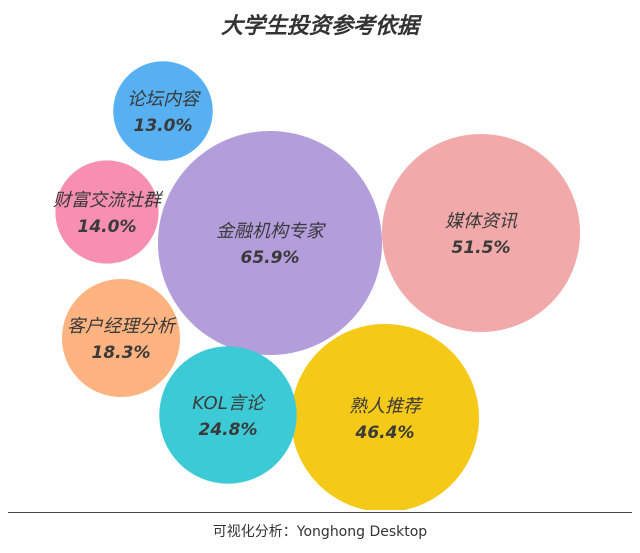 The height and width of the screenshot is (553, 640). I want to click on bubble-label: 熟人推荐, so click(386, 406).